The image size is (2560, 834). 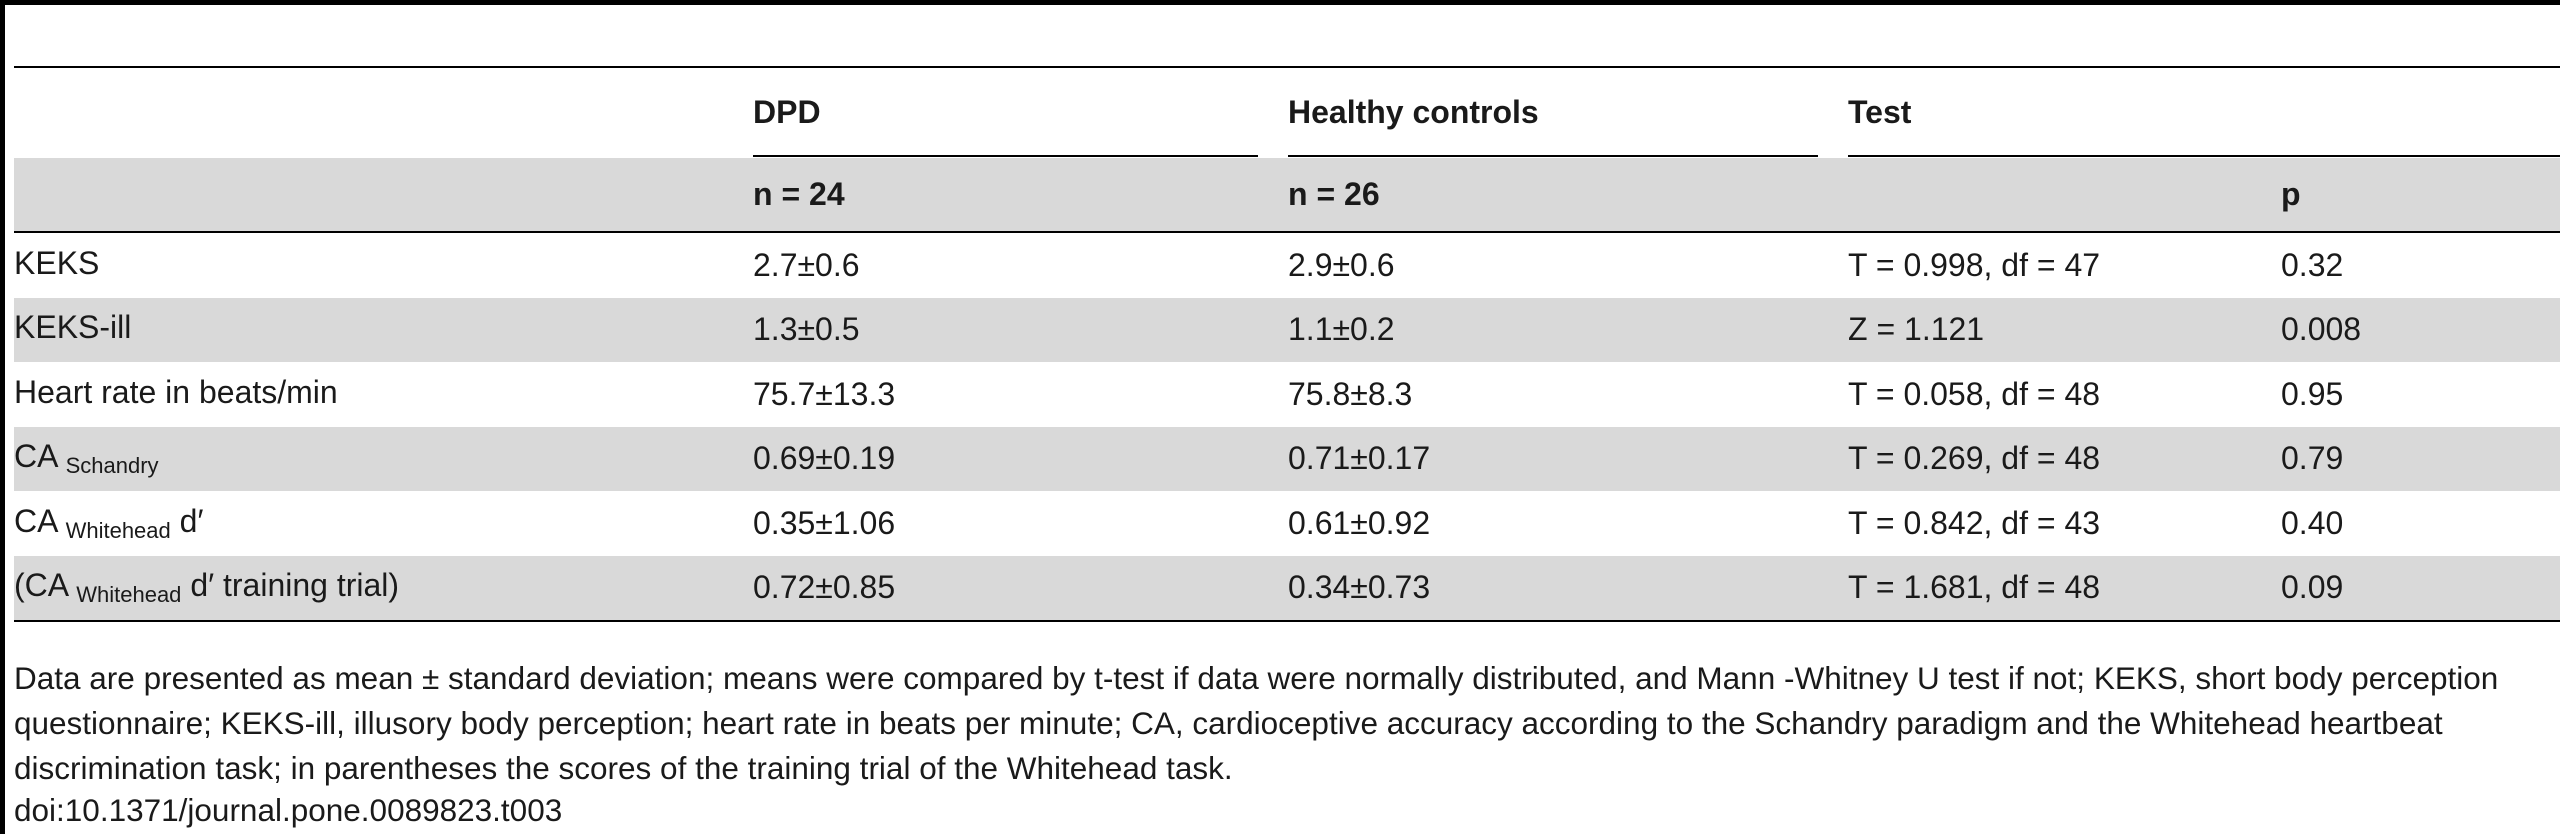 What do you see at coordinates (383, 329) in the screenshot?
I see `row-label: KEKS-ill` at bounding box center [383, 329].